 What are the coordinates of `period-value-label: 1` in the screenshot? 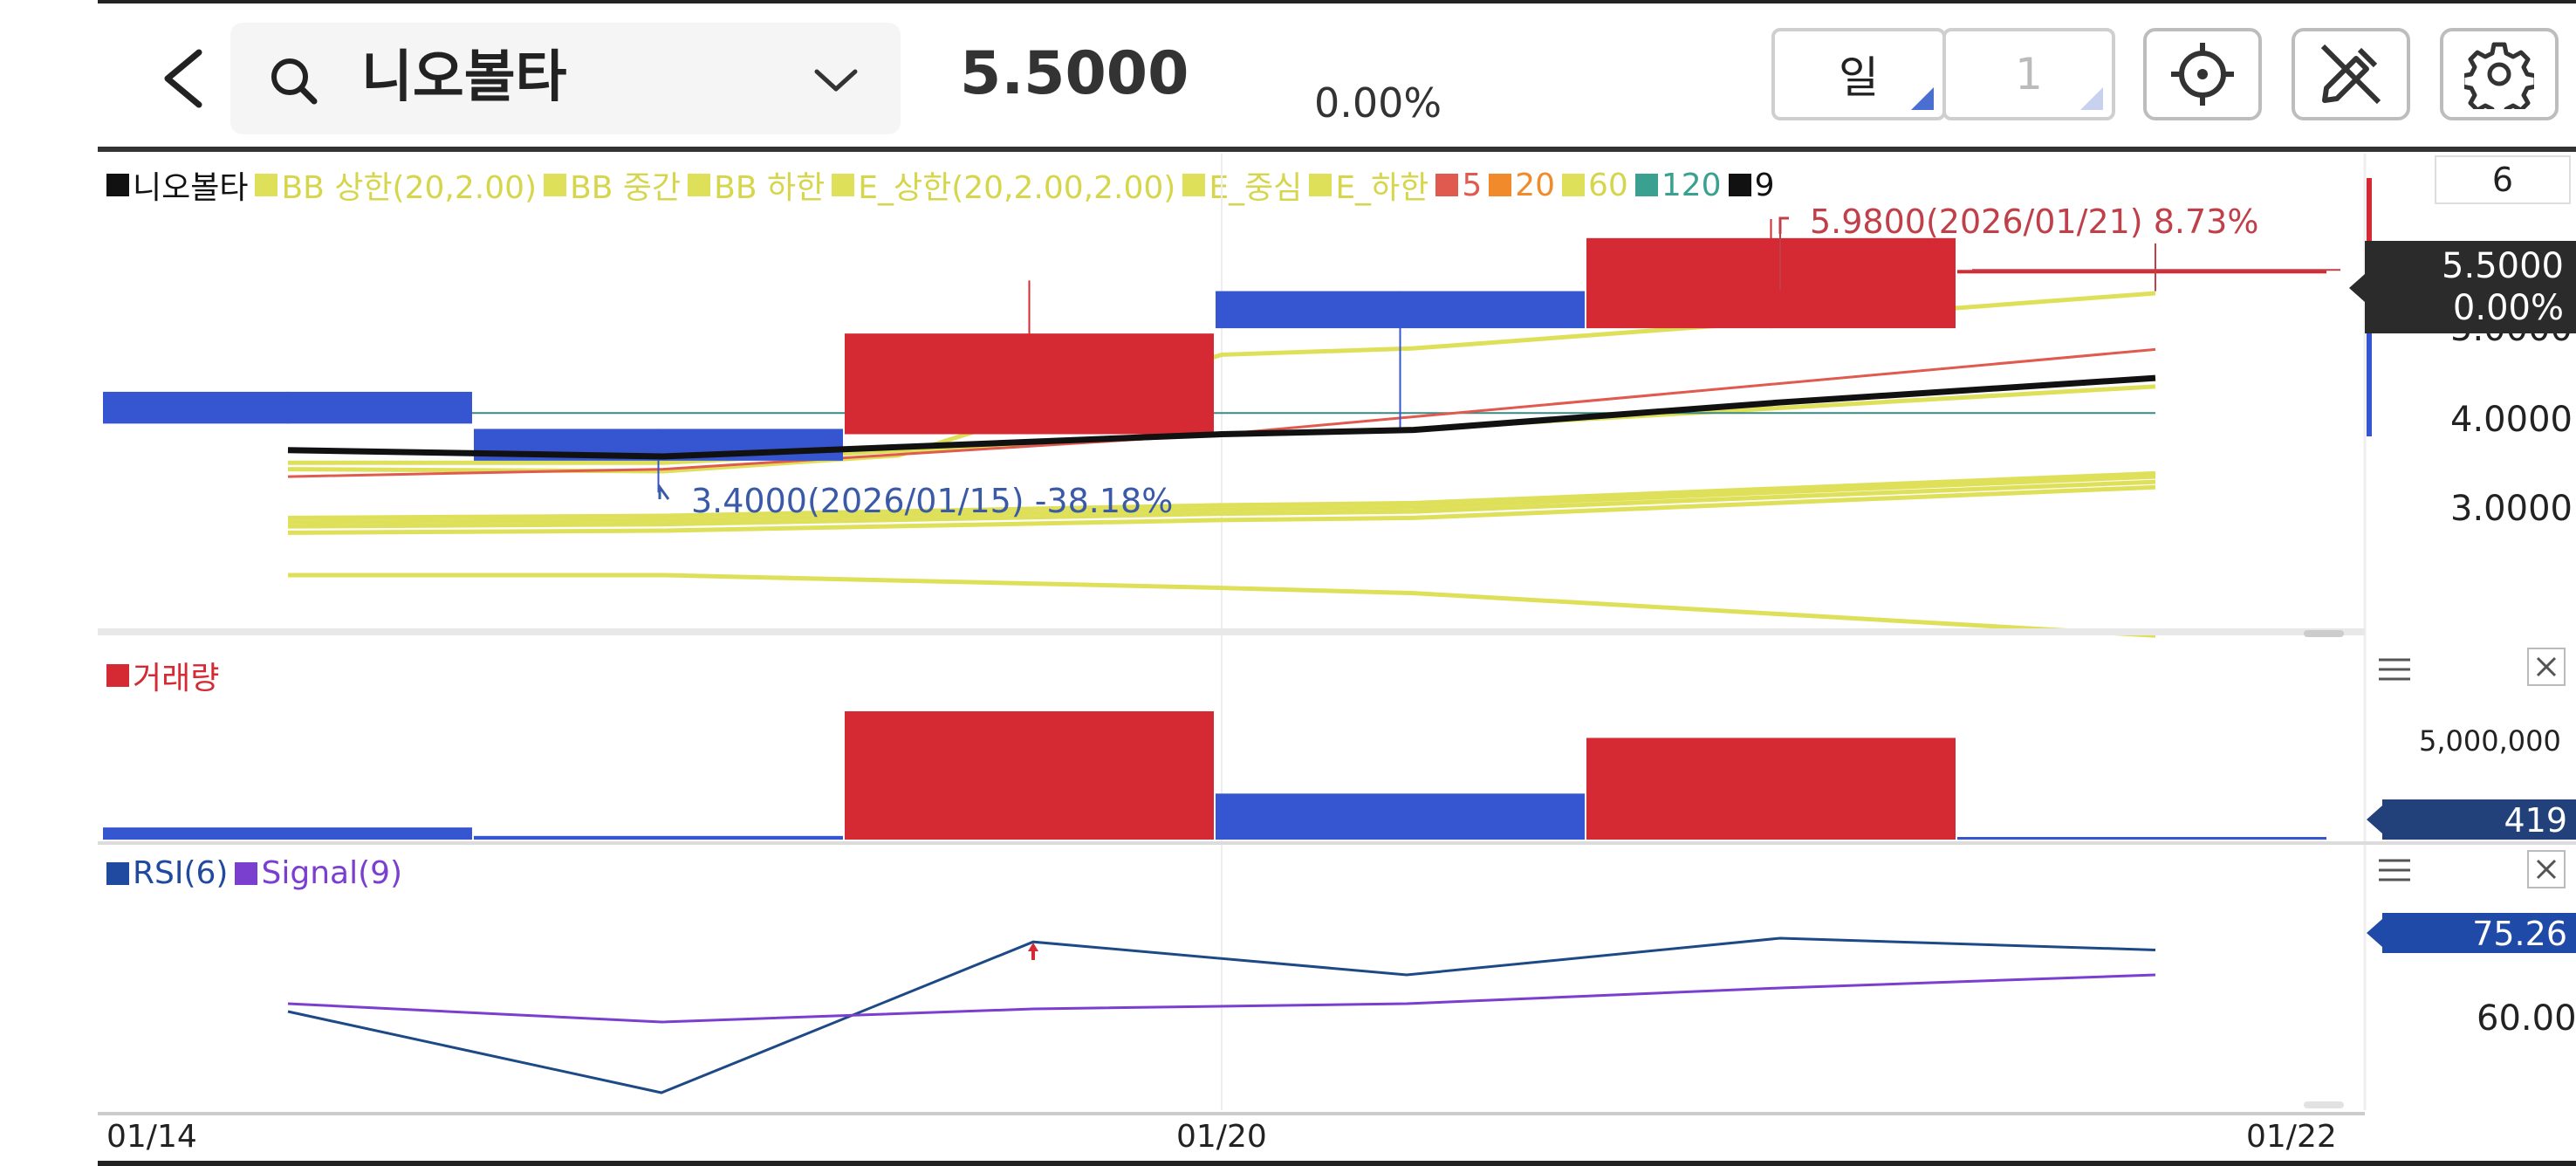 It's located at (2029, 74).